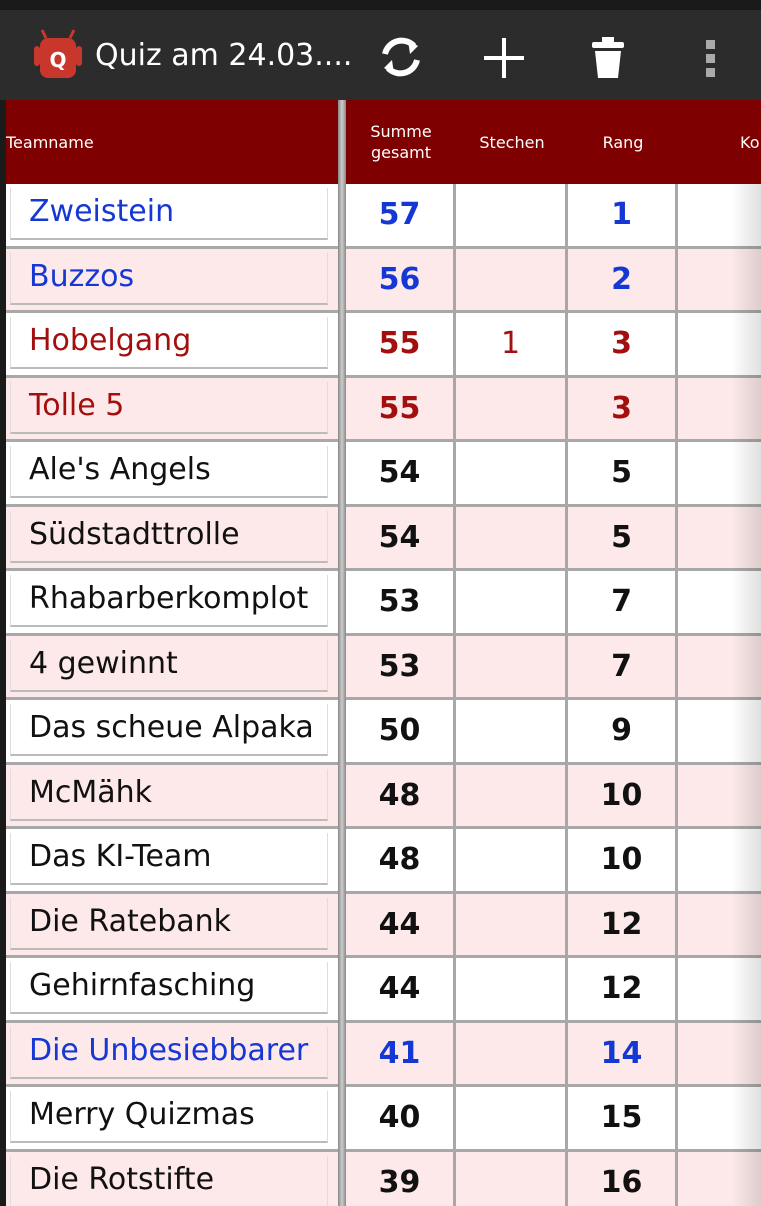  I want to click on name-cell: Das scheue Alpaka, so click(172, 732).